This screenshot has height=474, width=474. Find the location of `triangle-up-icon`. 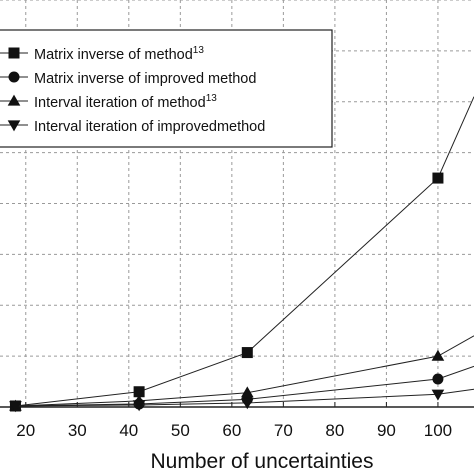

triangle-up-icon is located at coordinates (14, 100).